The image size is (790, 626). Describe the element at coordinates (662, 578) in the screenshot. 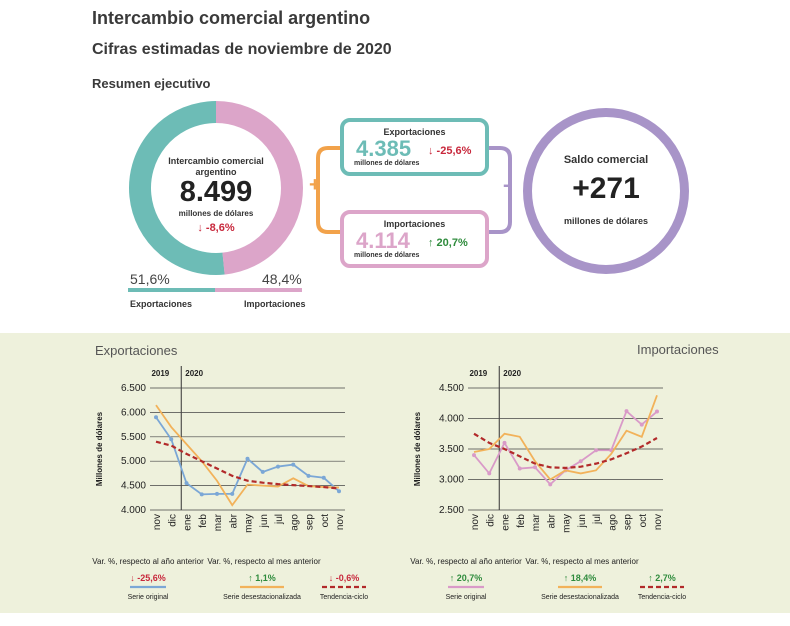

I see `legend-change: ↑ 2,7%` at that location.